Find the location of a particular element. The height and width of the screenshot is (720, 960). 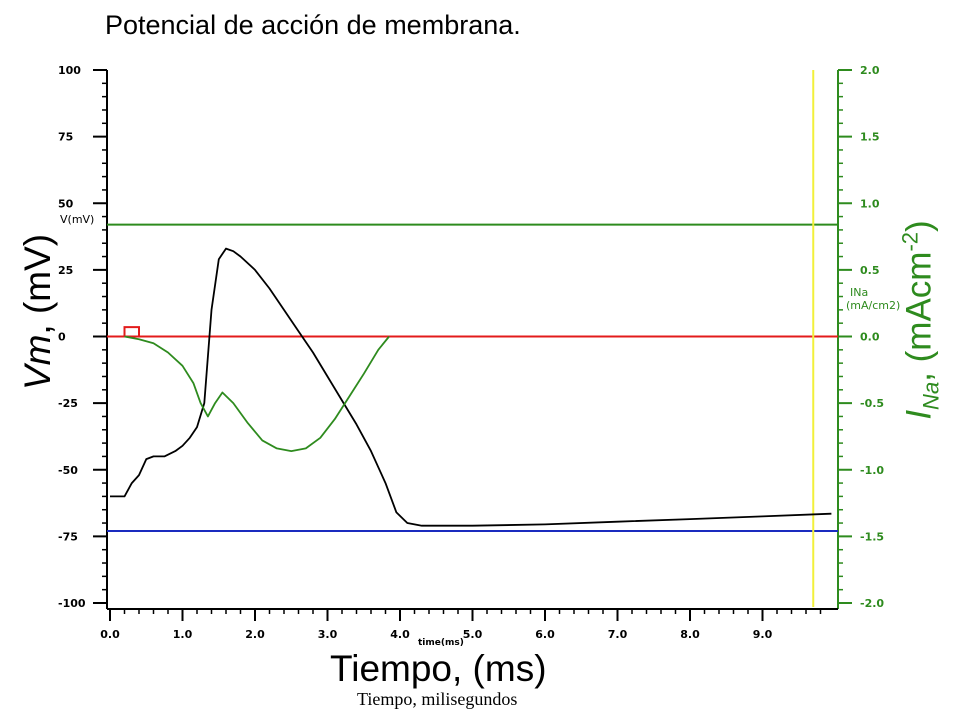

y-tick-label-left: -25 is located at coordinates (68, 403).